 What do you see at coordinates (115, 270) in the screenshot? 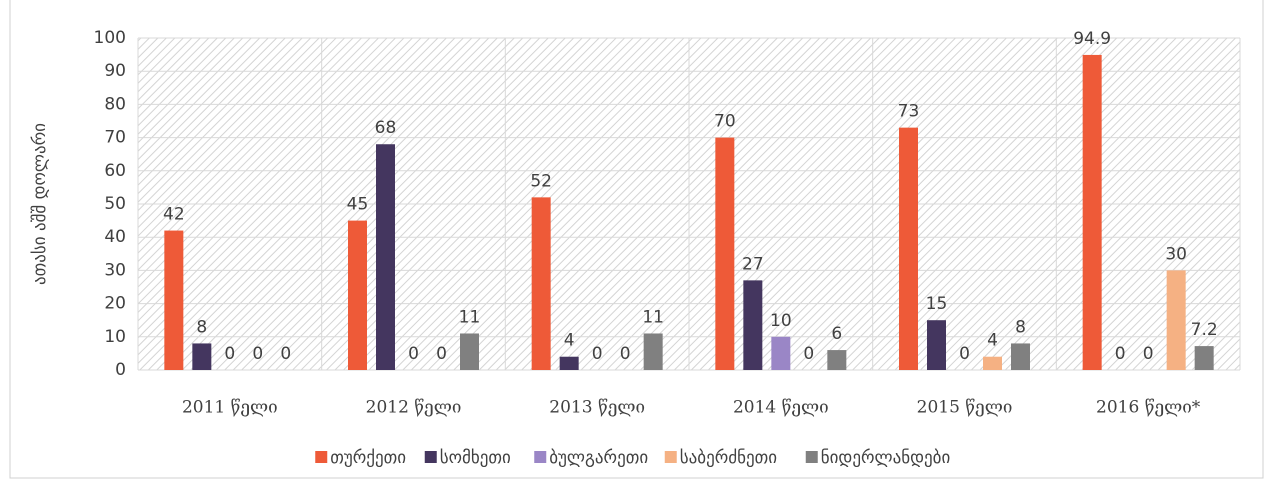
I see `y-tick-label: 30` at bounding box center [115, 270].